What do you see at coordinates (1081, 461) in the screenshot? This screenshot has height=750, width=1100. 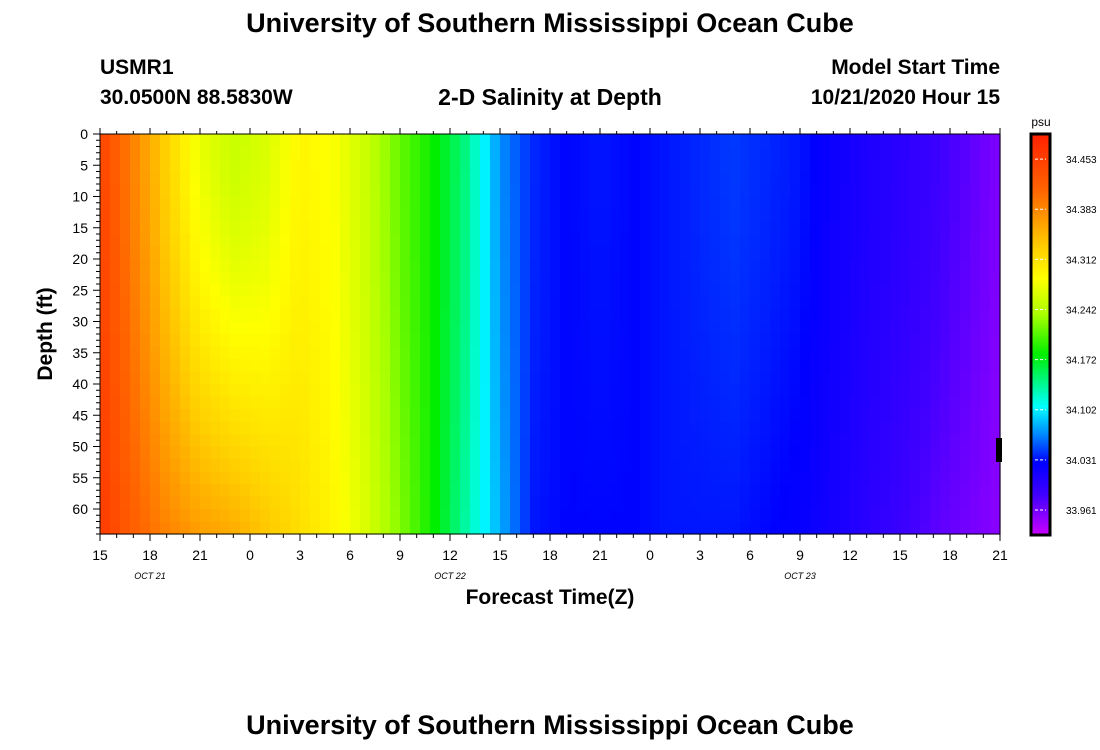 I see `colorbar-tick-label: 34.031` at bounding box center [1081, 461].